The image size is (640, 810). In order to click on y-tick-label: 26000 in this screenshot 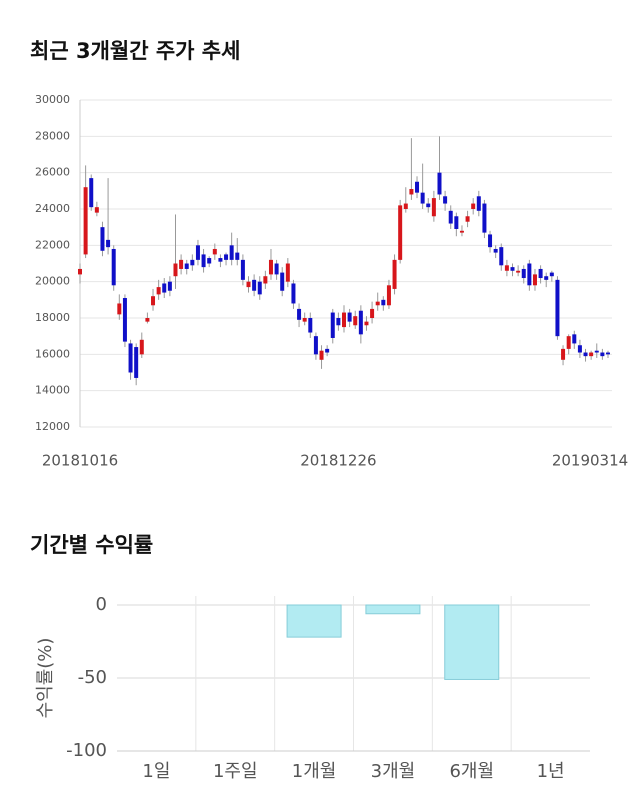, I will do `click(52, 172)`.